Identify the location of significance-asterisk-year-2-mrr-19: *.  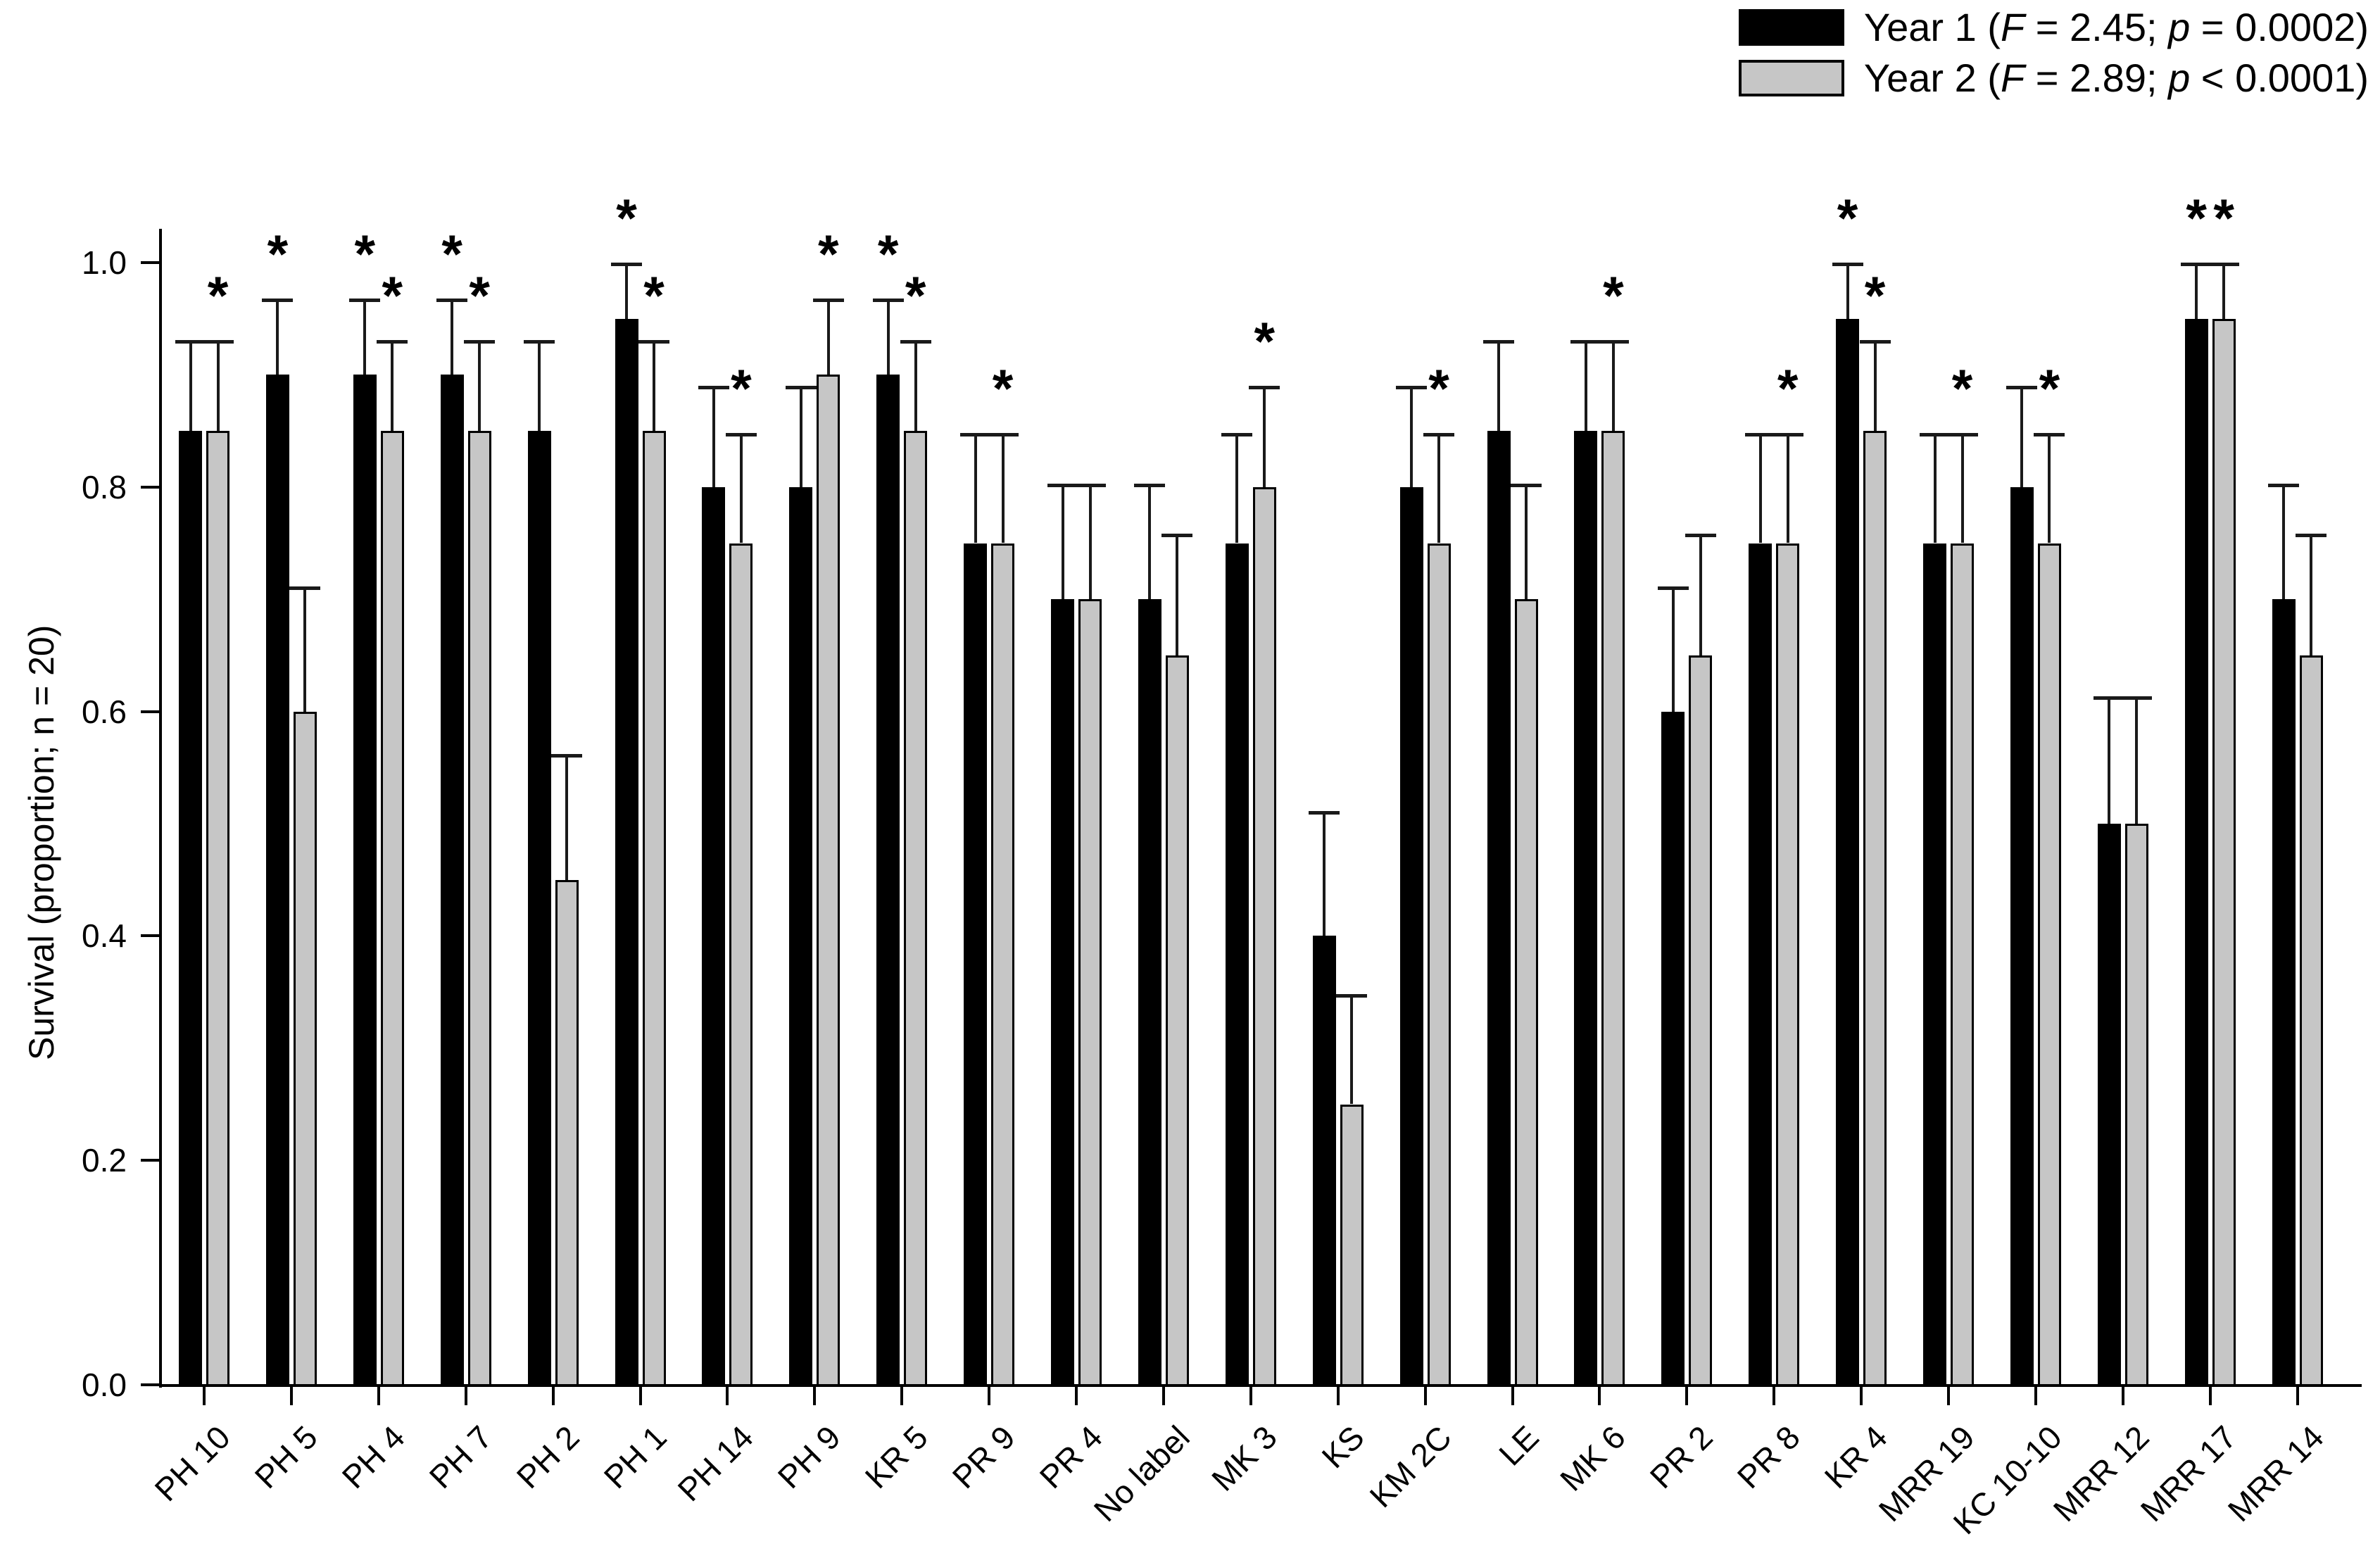
(1962, 389).